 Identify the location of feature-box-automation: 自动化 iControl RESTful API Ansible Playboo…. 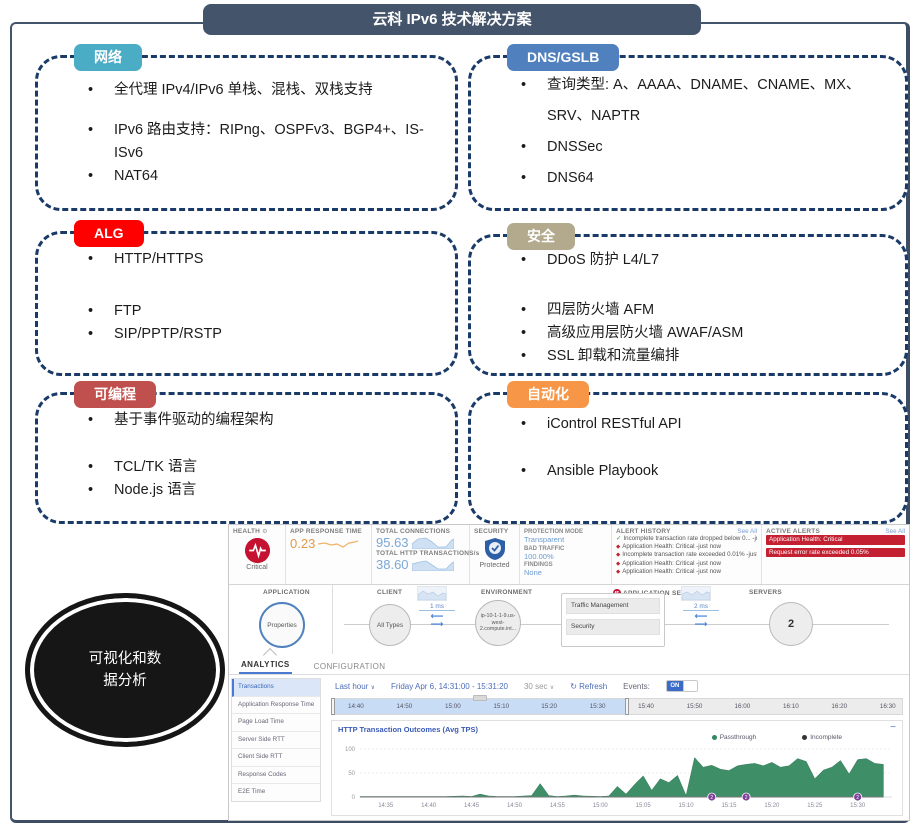
(688, 452).